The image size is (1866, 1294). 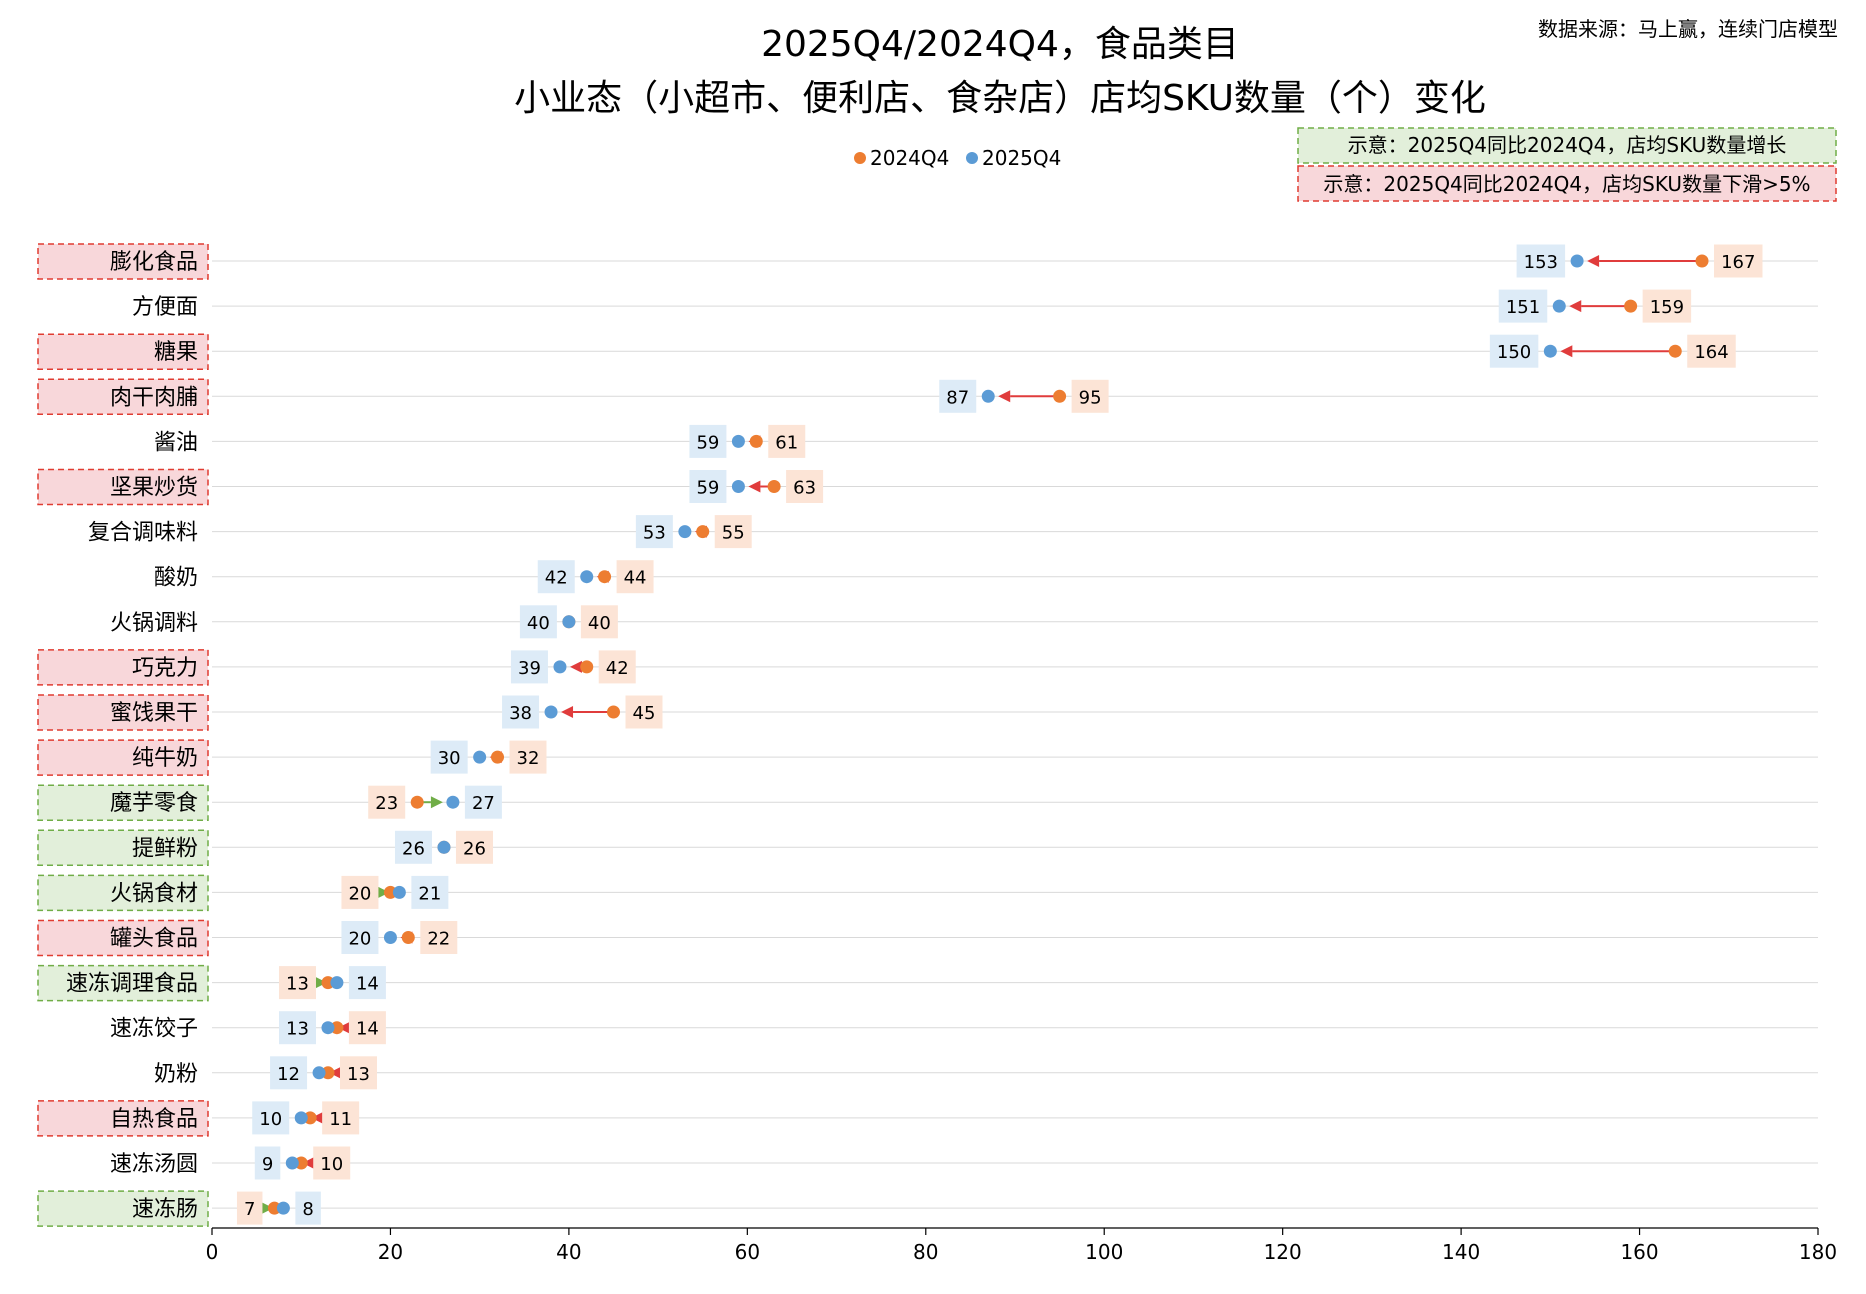 I want to click on value-label-2024: 13, so click(x=358, y=1074).